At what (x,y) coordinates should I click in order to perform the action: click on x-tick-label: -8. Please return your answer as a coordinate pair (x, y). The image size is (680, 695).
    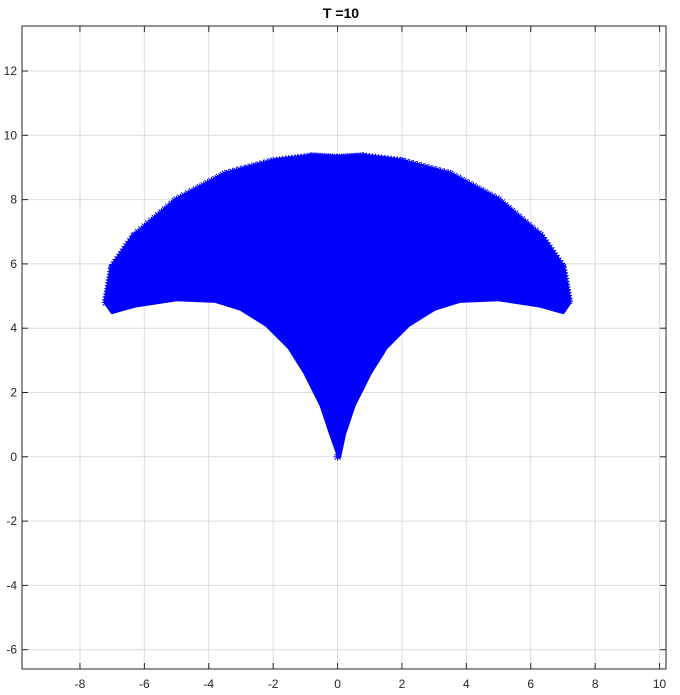
    Looking at the image, I should click on (80, 684).